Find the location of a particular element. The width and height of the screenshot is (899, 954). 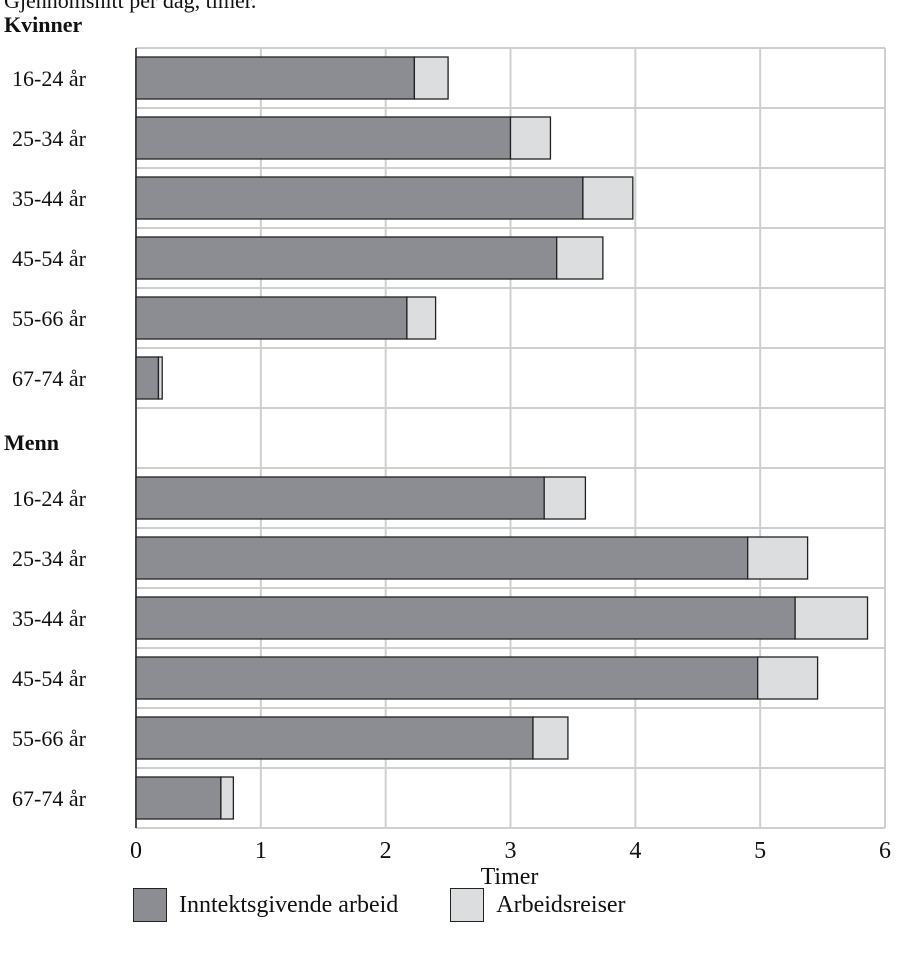

x-tick-label: 4 is located at coordinates (635, 851).